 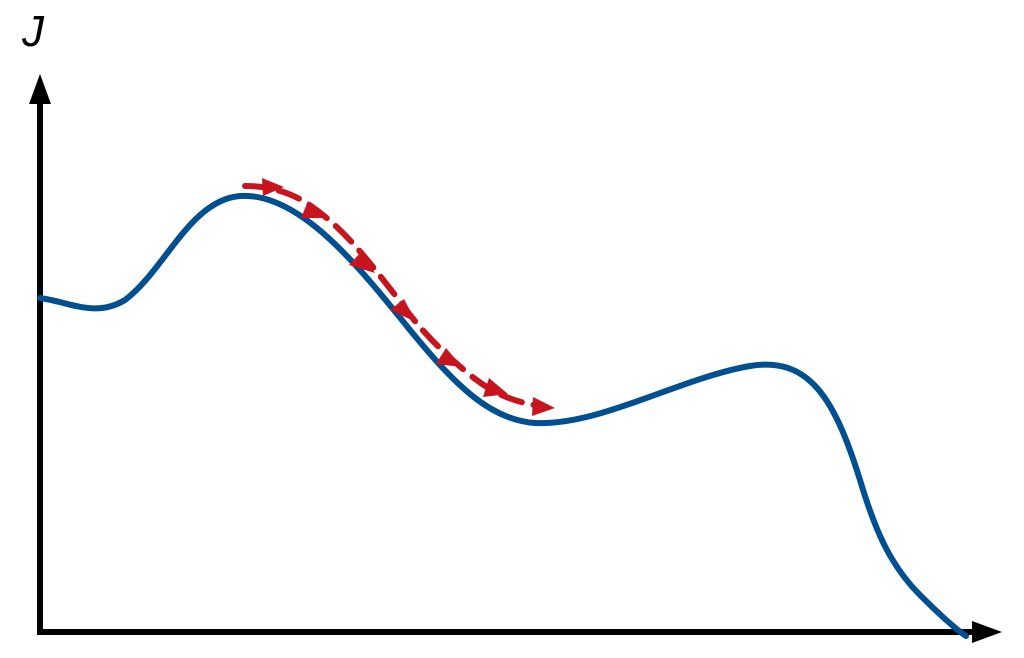 I want to click on x-axis-arrowhead, so click(x=987, y=632).